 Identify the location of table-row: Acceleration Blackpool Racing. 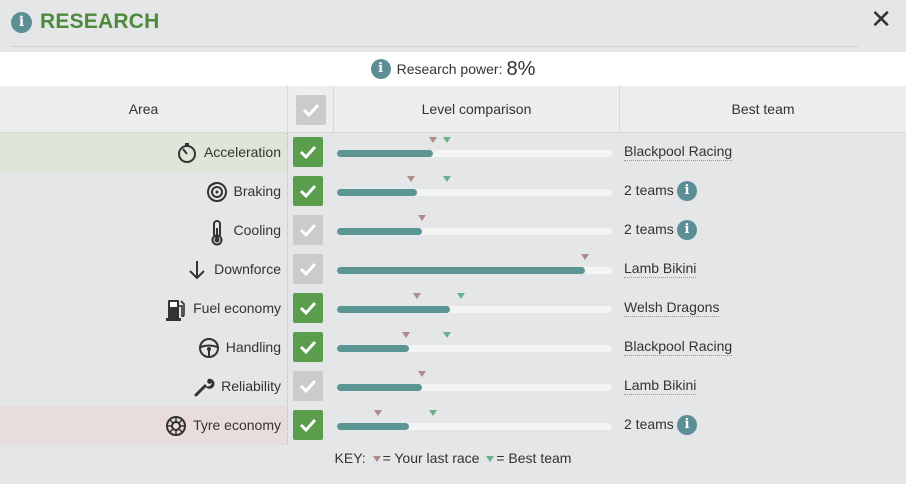
(453, 152).